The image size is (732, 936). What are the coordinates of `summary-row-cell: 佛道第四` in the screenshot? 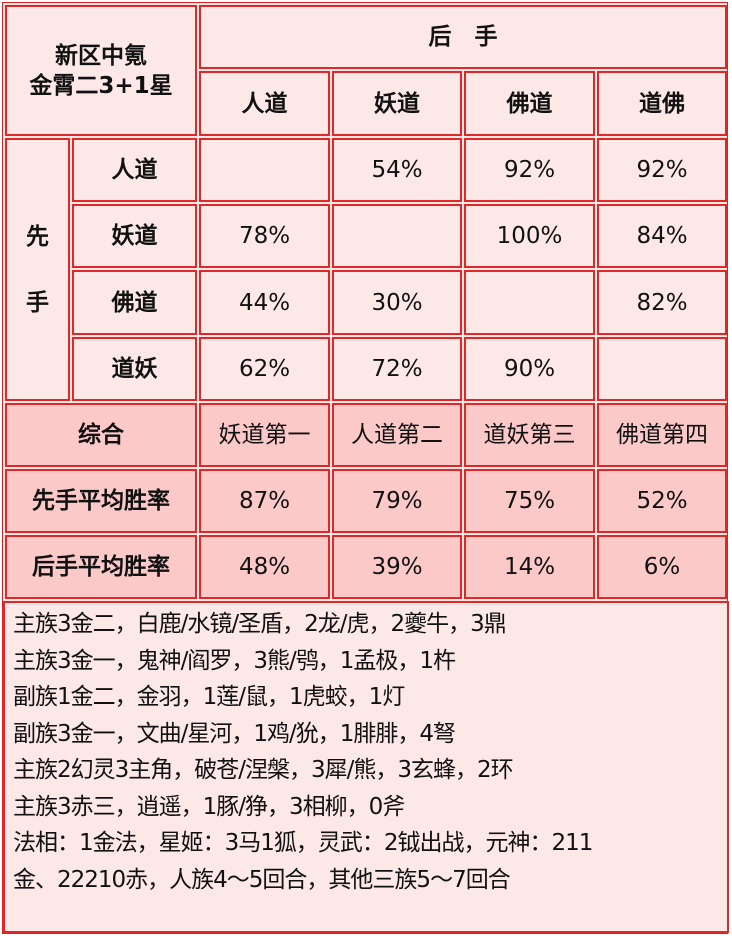 It's located at (662, 435).